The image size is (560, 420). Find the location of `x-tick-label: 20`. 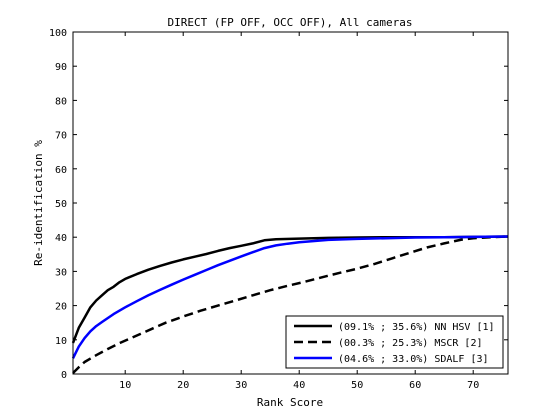

x-tick-label: 20 is located at coordinates (183, 385).